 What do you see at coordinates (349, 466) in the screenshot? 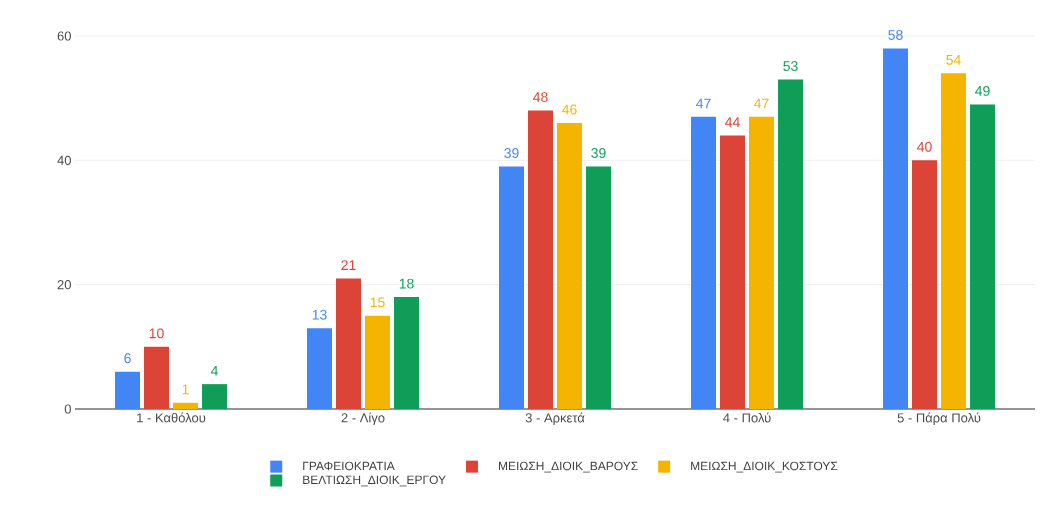
I see `legend-label: ΓΡΑΦΕΙΟΚΡΑΤΙΑ` at bounding box center [349, 466].